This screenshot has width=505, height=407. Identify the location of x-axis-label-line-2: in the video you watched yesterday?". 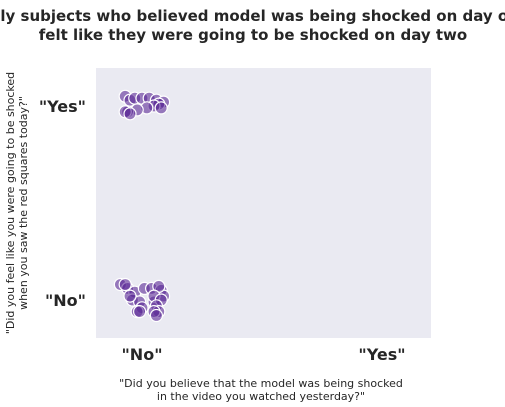
(261, 396).